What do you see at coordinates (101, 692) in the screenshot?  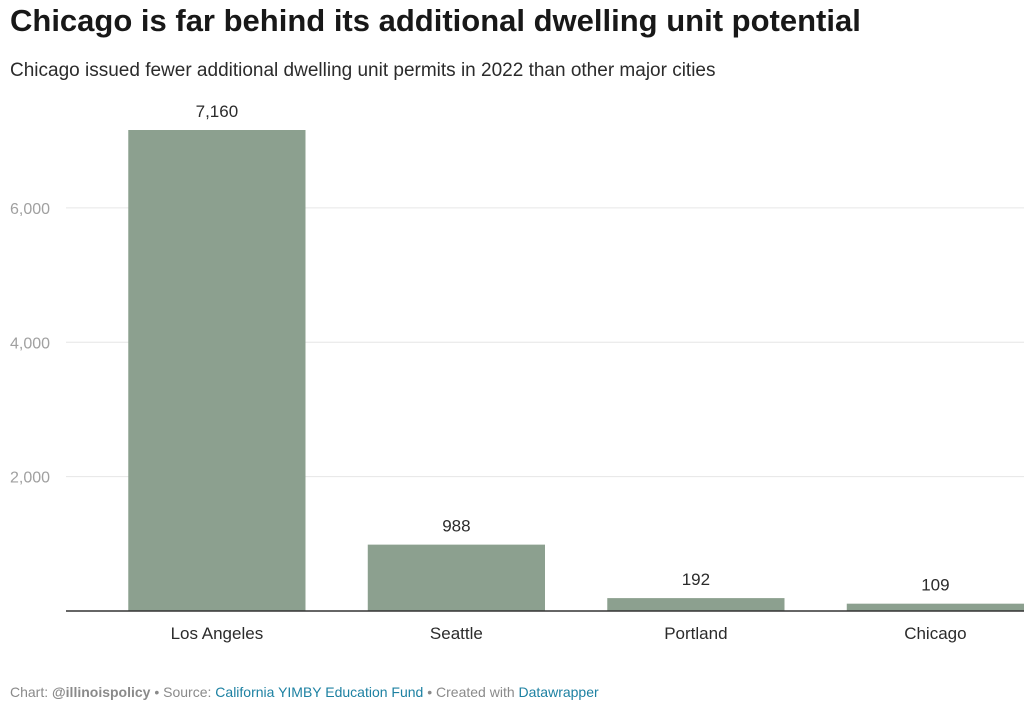 I see `footer-chart-author: @illinoispolicy` at bounding box center [101, 692].